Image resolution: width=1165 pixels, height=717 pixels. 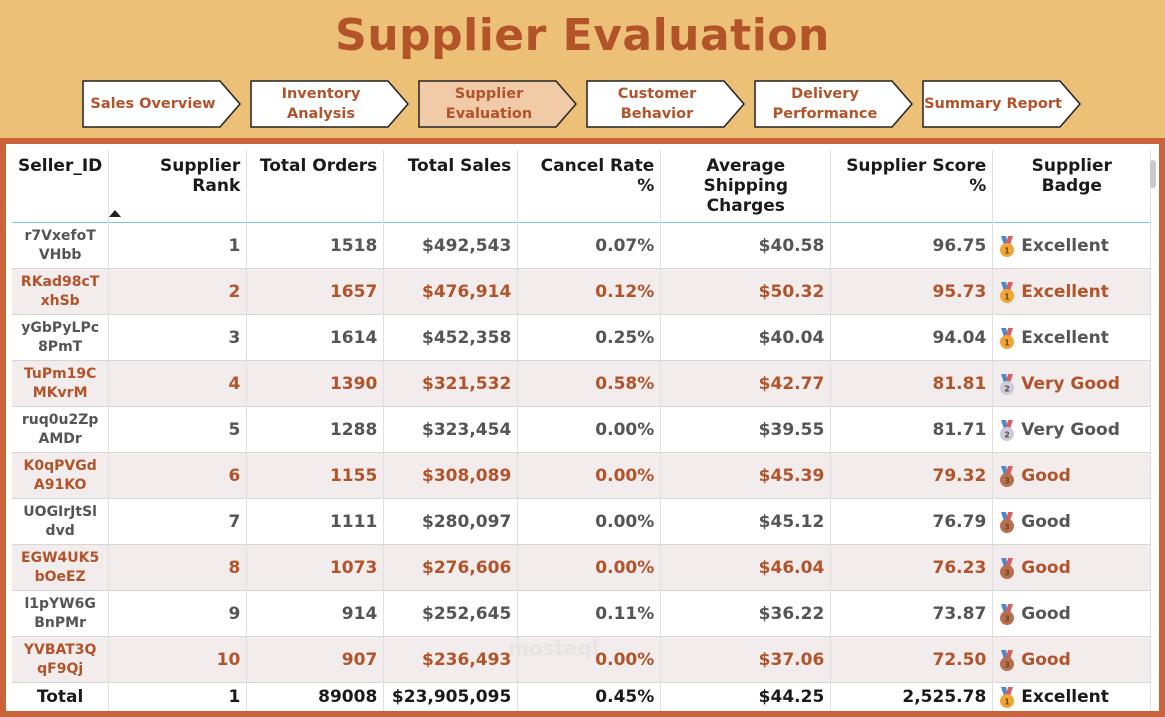 I want to click on cell-cancel: 0.12%, so click(x=589, y=291).